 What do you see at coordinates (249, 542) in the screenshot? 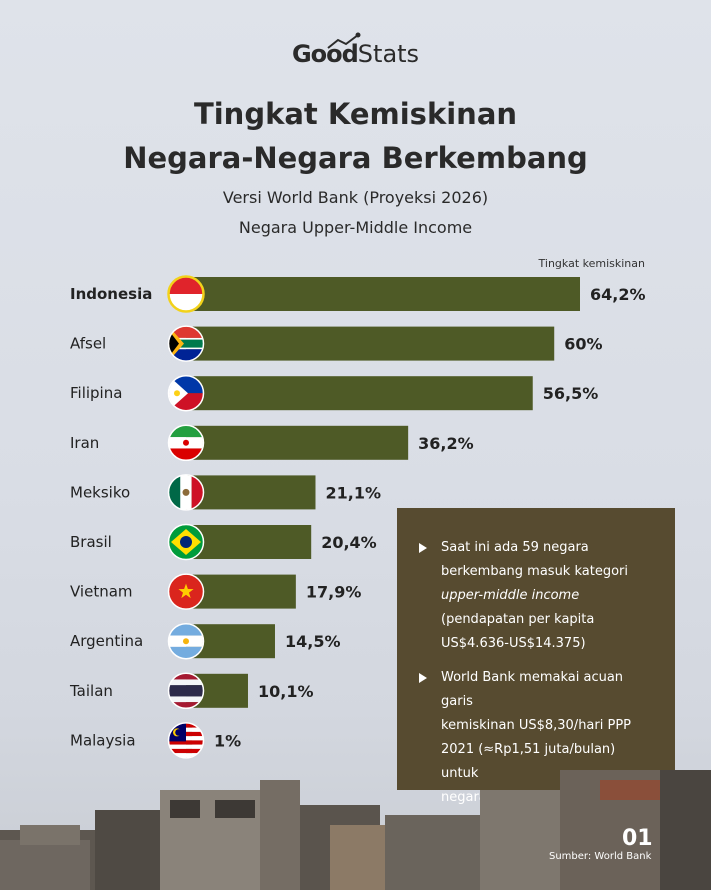
I see `bar-brasil` at bounding box center [249, 542].